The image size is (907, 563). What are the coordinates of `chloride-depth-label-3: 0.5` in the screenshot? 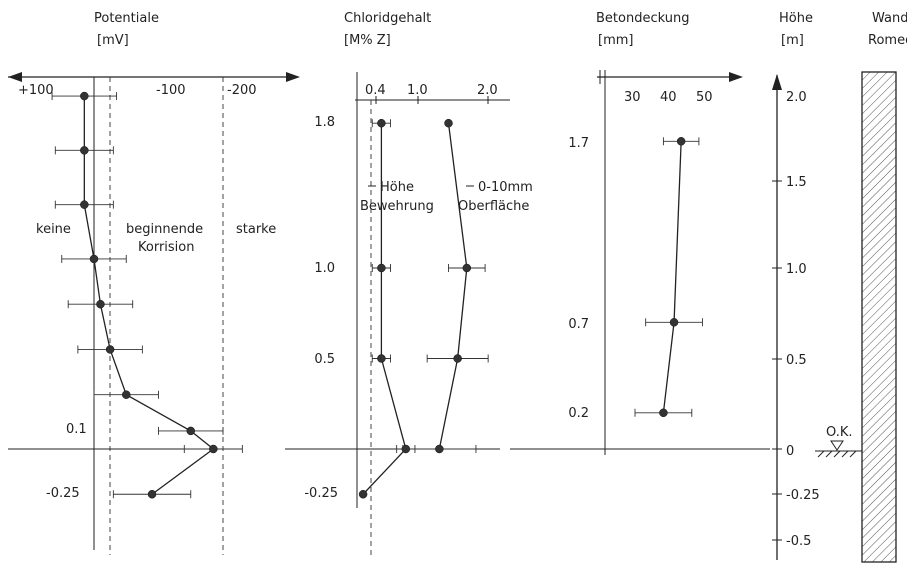 It's located at (324, 359).